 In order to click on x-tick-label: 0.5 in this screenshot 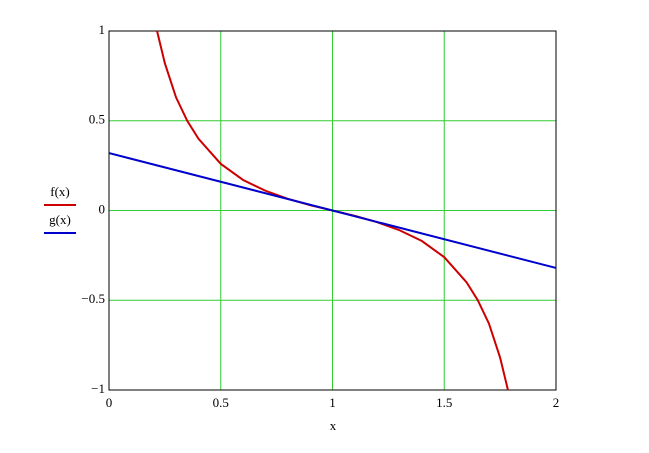, I will do `click(221, 402)`.